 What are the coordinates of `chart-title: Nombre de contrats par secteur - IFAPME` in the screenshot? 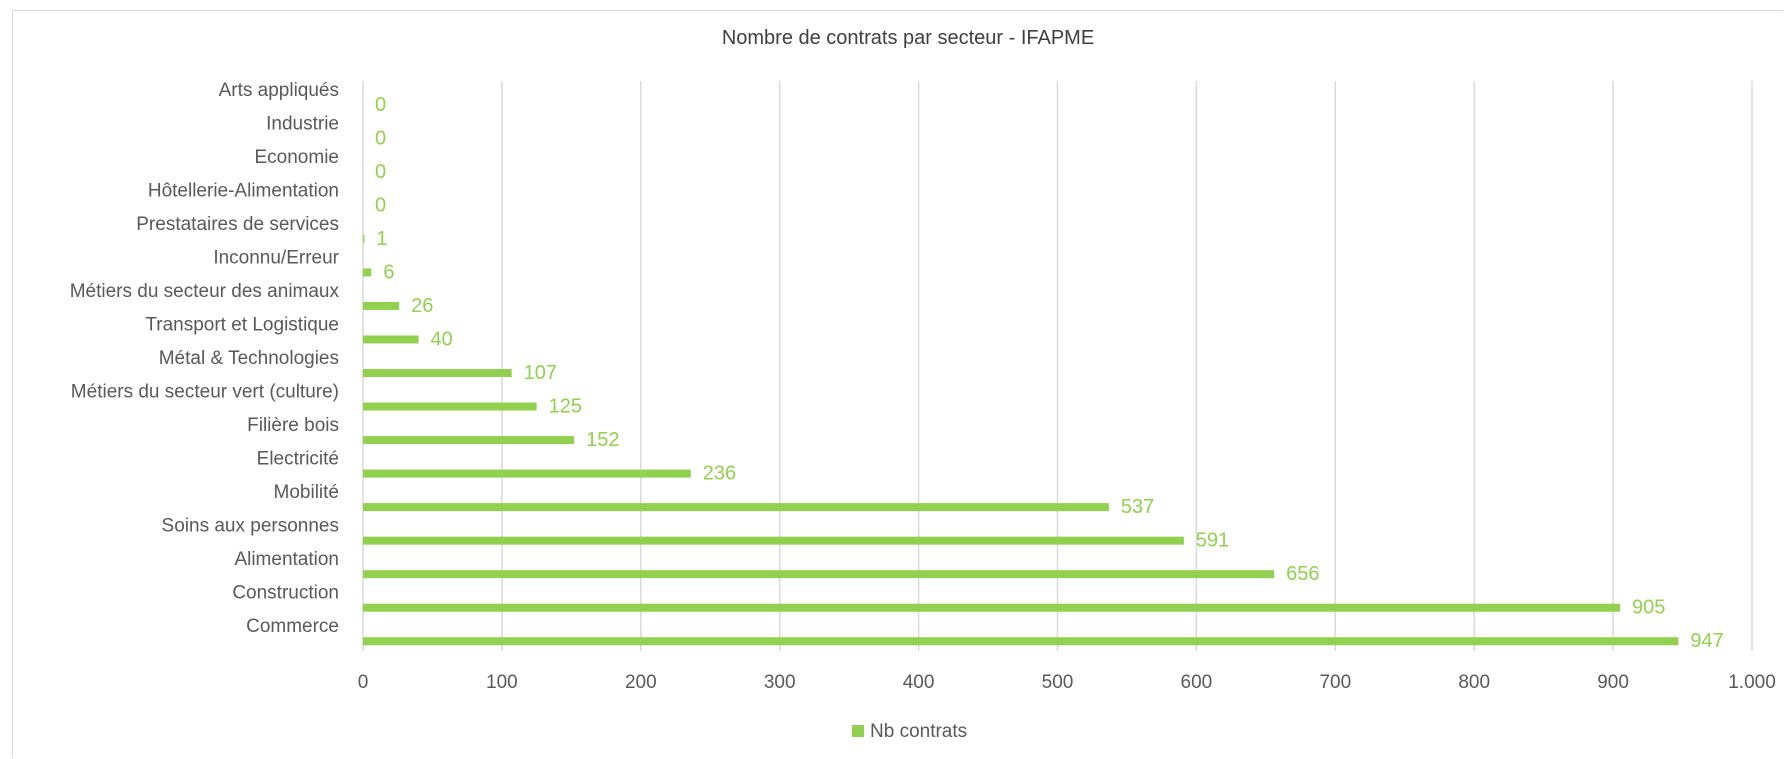 It's located at (908, 38).